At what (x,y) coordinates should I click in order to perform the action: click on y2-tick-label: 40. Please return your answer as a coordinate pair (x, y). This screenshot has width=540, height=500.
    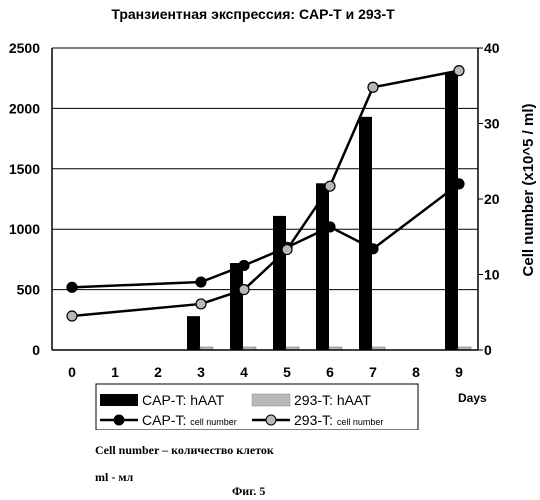
    Looking at the image, I should click on (492, 48).